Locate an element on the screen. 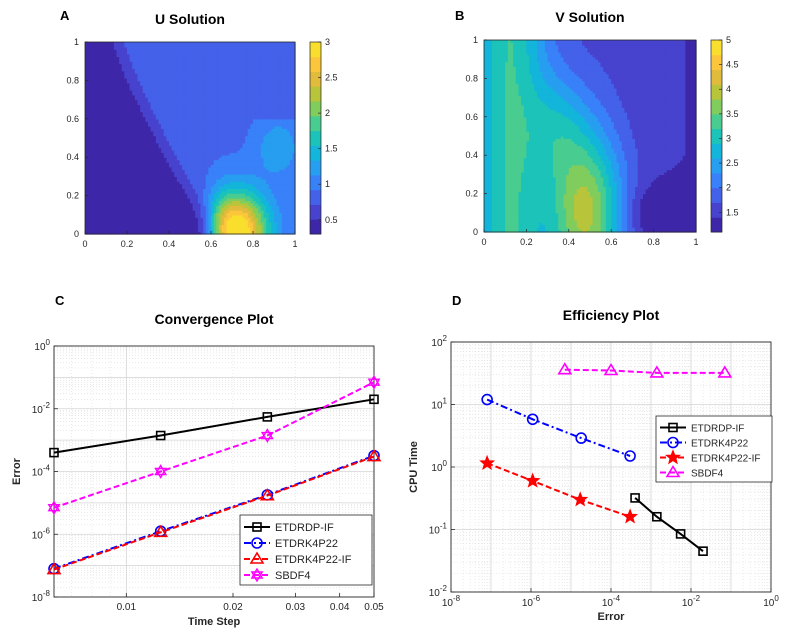 The image size is (789, 631). x-tick-label: 0.2 is located at coordinates (526, 242).